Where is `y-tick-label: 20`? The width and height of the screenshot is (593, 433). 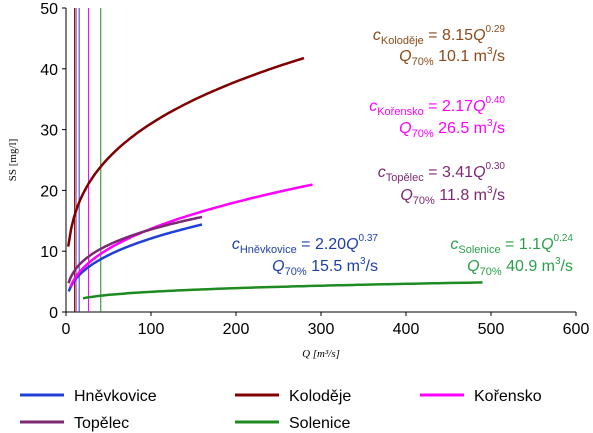 y-tick-label: 20 is located at coordinates (49, 191).